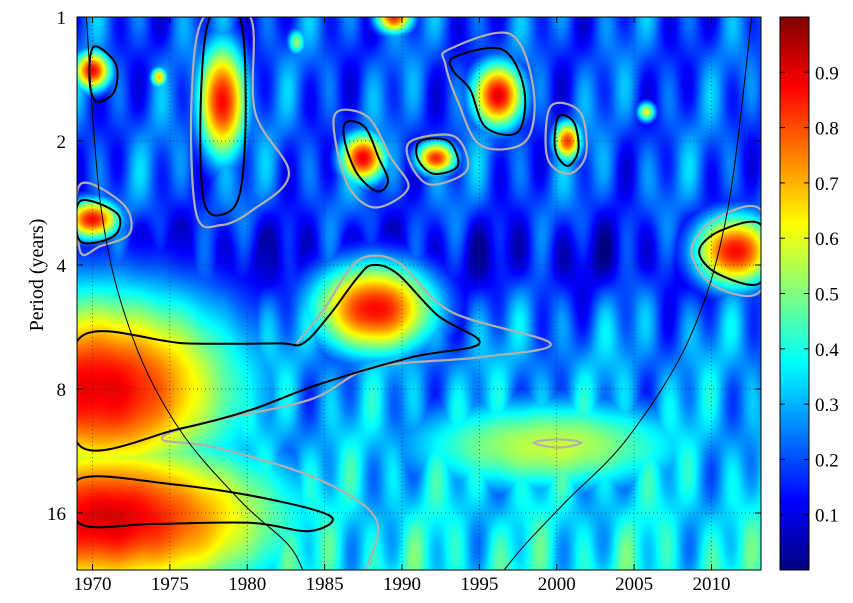  Describe the element at coordinates (827, 73) in the screenshot. I see `colorbar-tick-label: 0.9` at that location.